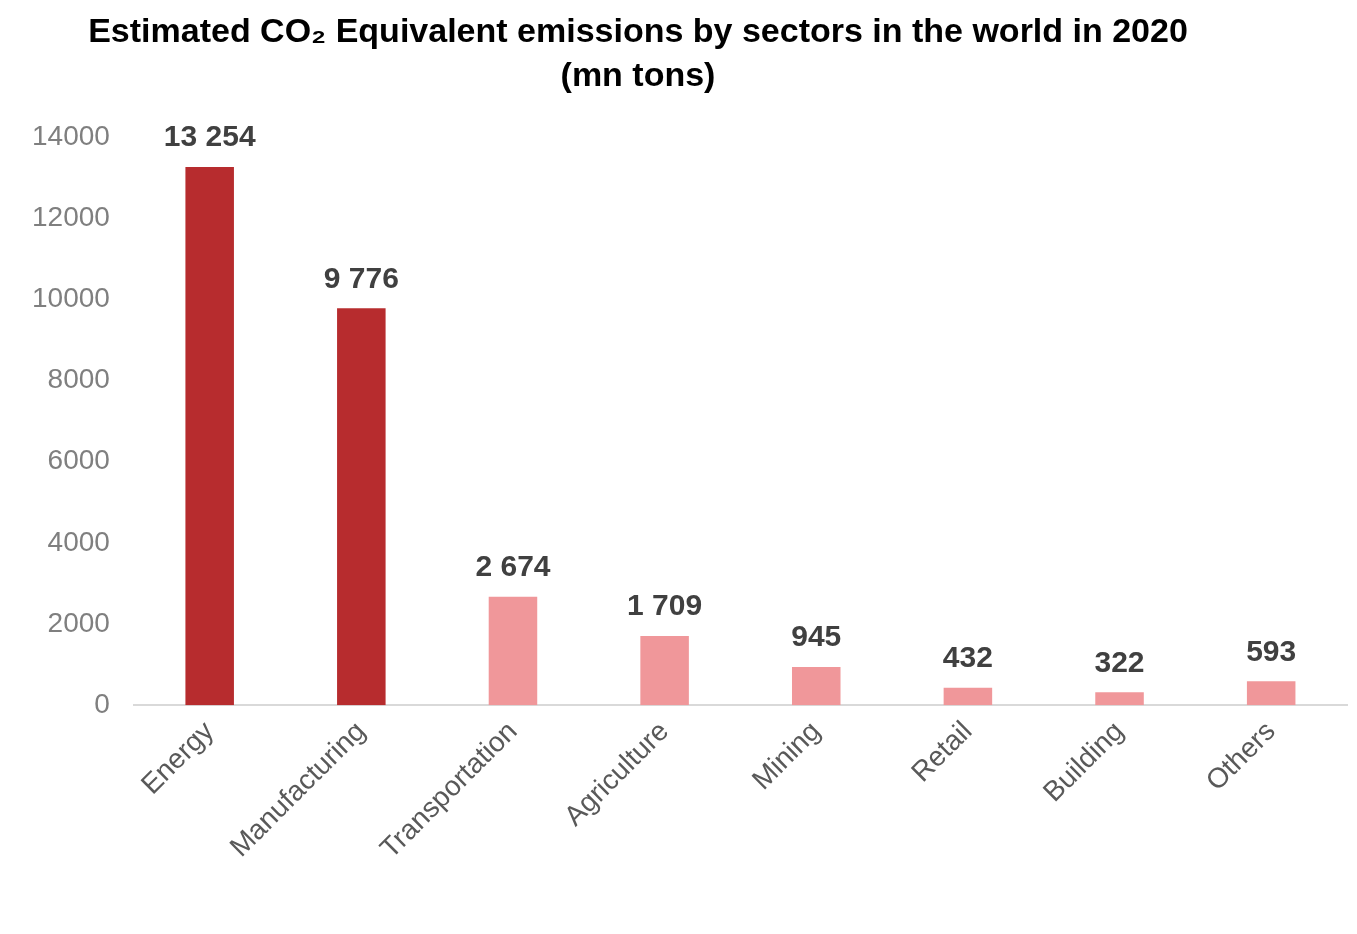  I want to click on data-label: 945, so click(816, 636).